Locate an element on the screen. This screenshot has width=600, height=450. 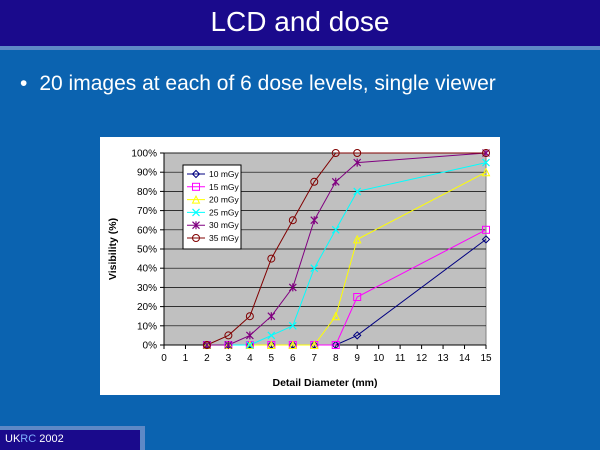
x-tick-label: 6 is located at coordinates (293, 358).